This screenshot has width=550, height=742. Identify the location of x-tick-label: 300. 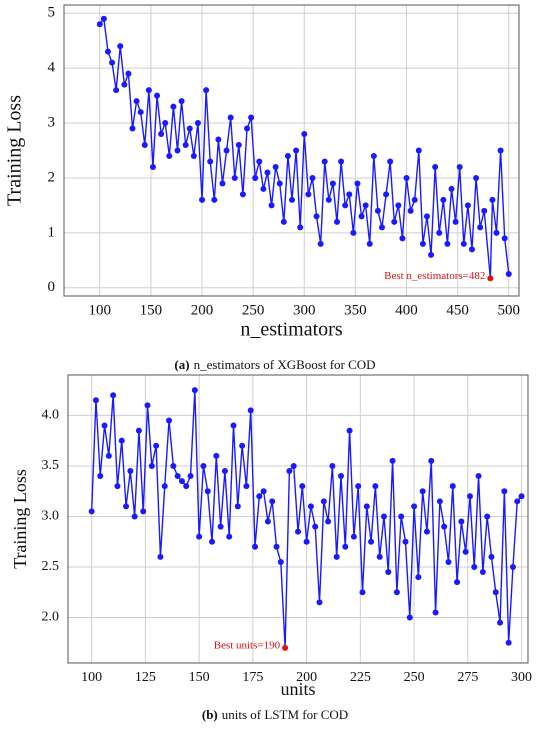
(304, 310).